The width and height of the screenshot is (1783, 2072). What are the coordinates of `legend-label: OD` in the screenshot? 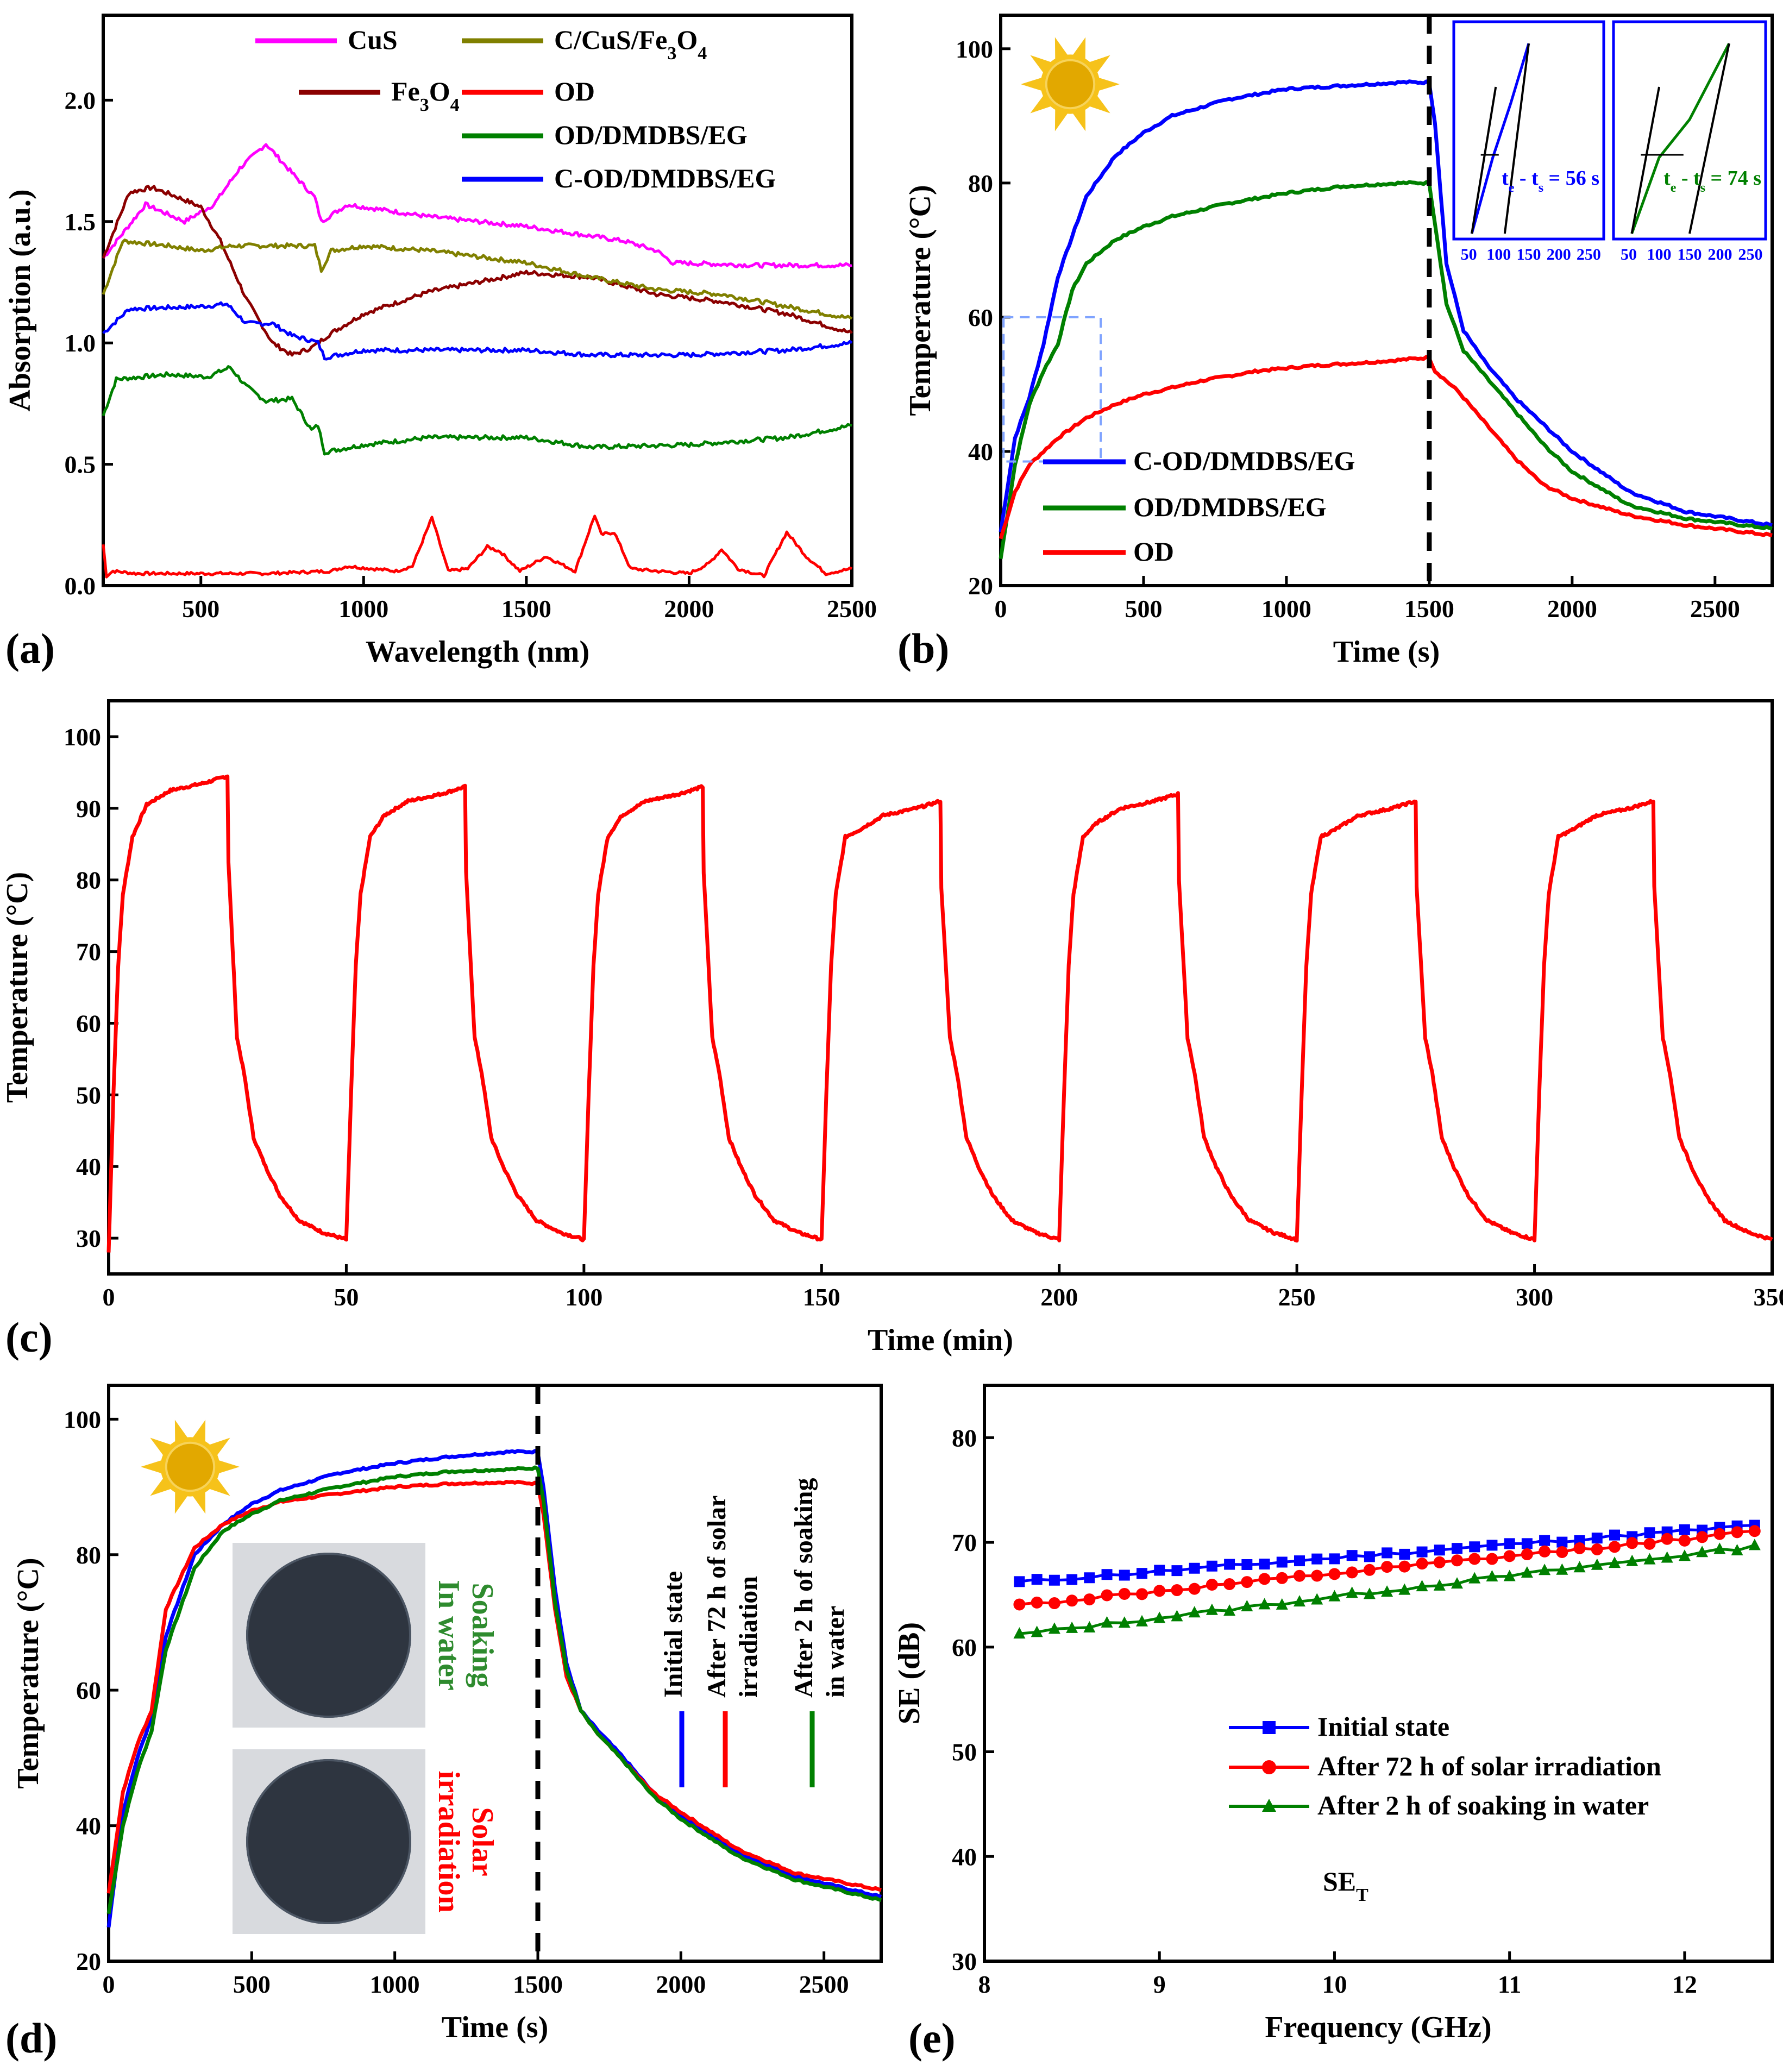 It's located at (574, 91).